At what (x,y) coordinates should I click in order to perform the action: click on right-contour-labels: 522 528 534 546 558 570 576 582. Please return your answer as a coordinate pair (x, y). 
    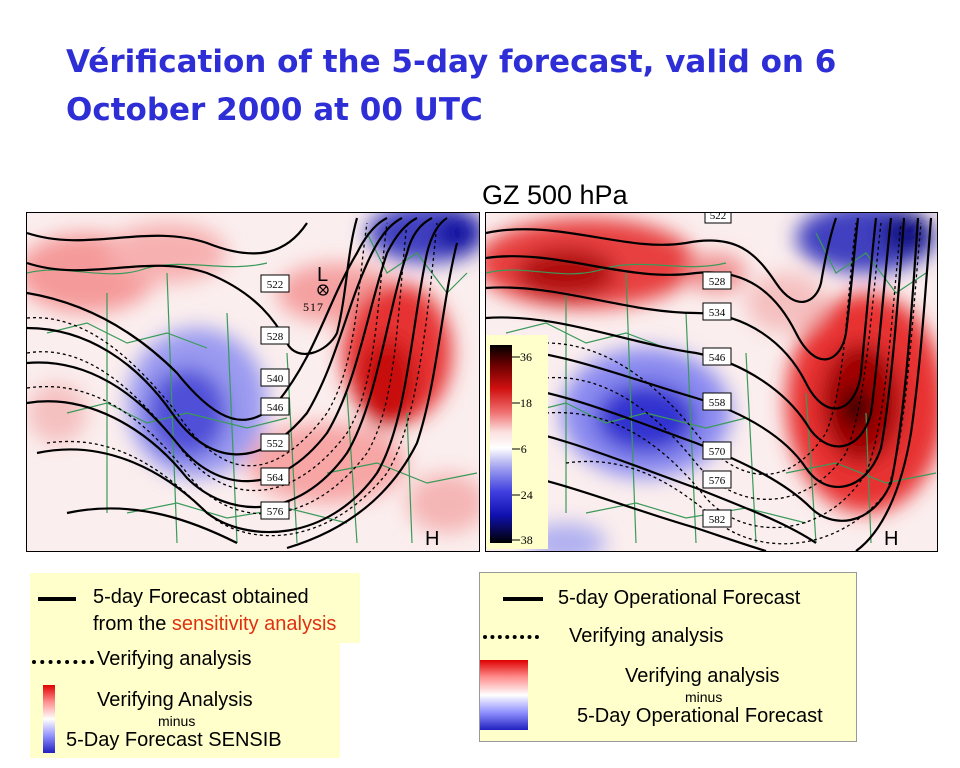
    Looking at the image, I should click on (717, 370).